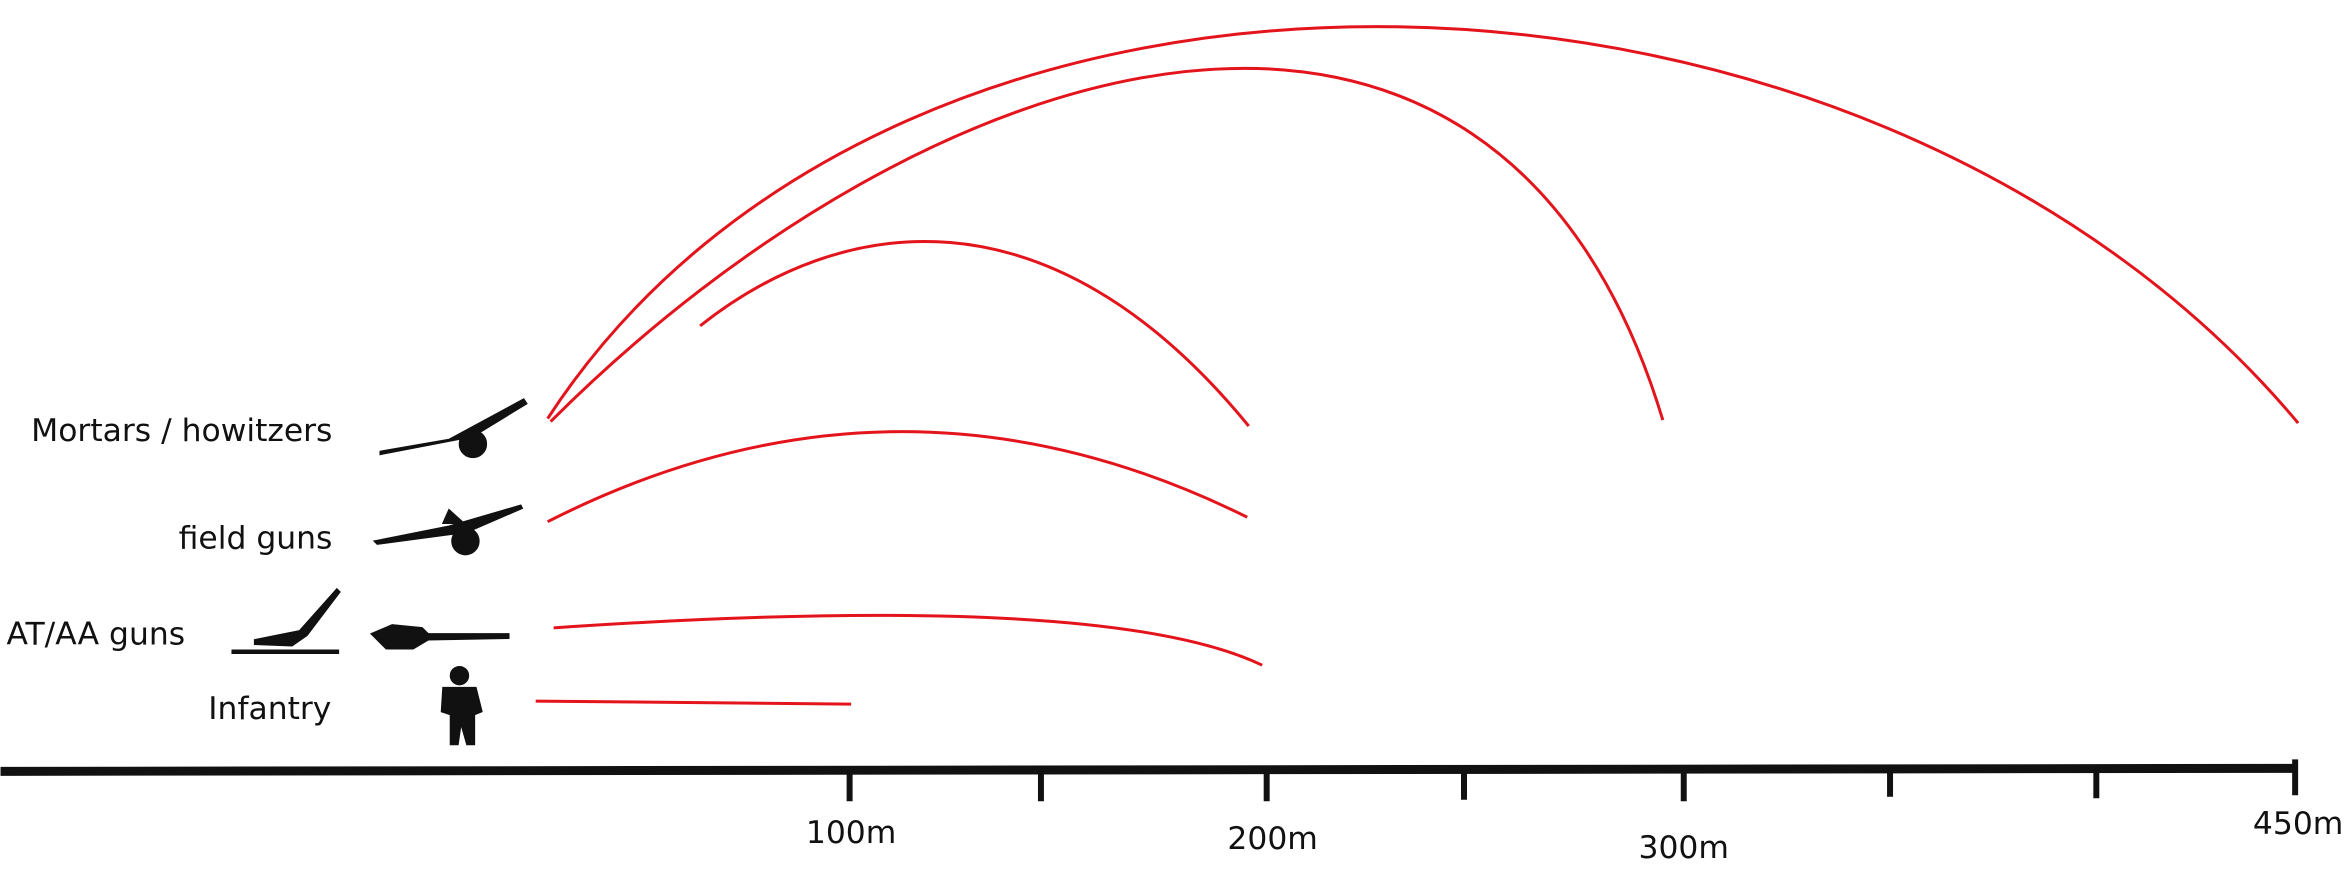 The width and height of the screenshot is (2345, 873). I want to click on axis-line, so click(1148, 769).